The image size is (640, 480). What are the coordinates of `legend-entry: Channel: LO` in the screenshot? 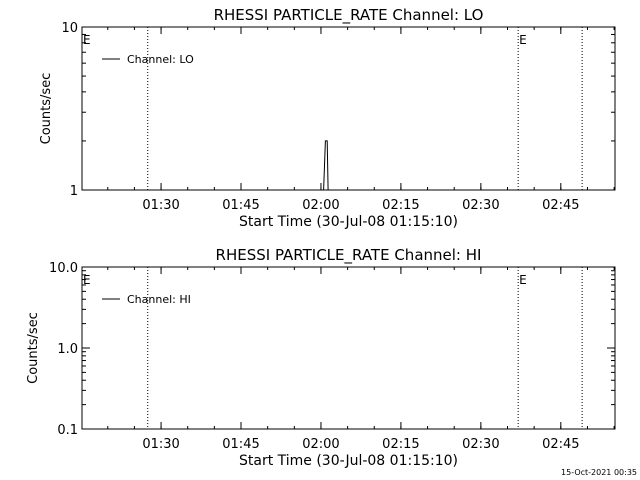 It's located at (160, 59).